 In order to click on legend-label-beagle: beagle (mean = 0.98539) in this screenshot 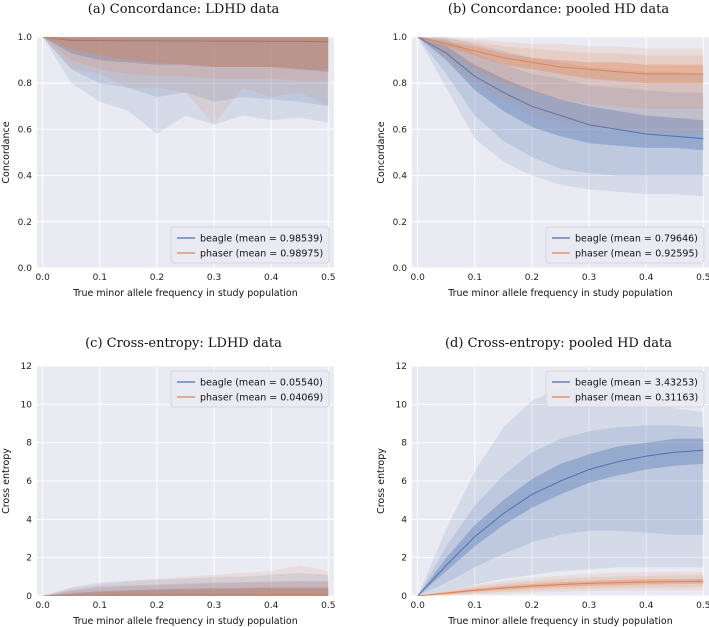, I will do `click(261, 239)`.